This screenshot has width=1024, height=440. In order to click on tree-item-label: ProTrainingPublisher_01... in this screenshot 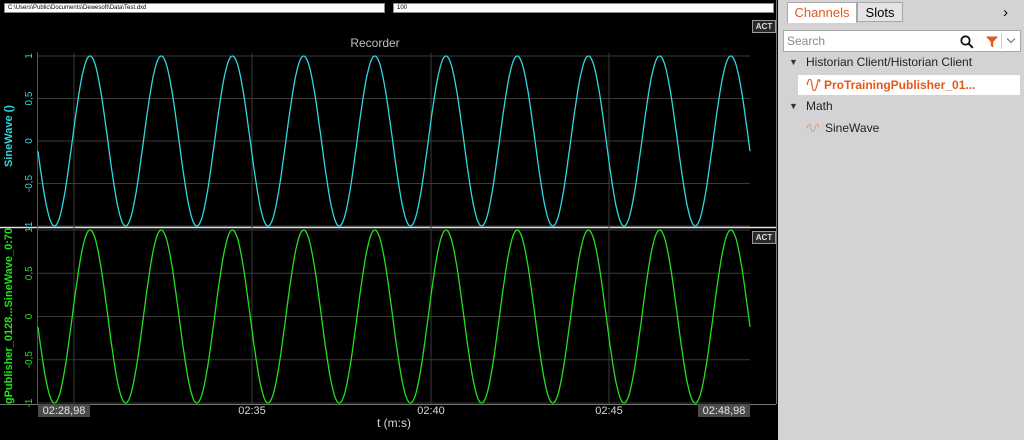, I will do `click(900, 85)`.